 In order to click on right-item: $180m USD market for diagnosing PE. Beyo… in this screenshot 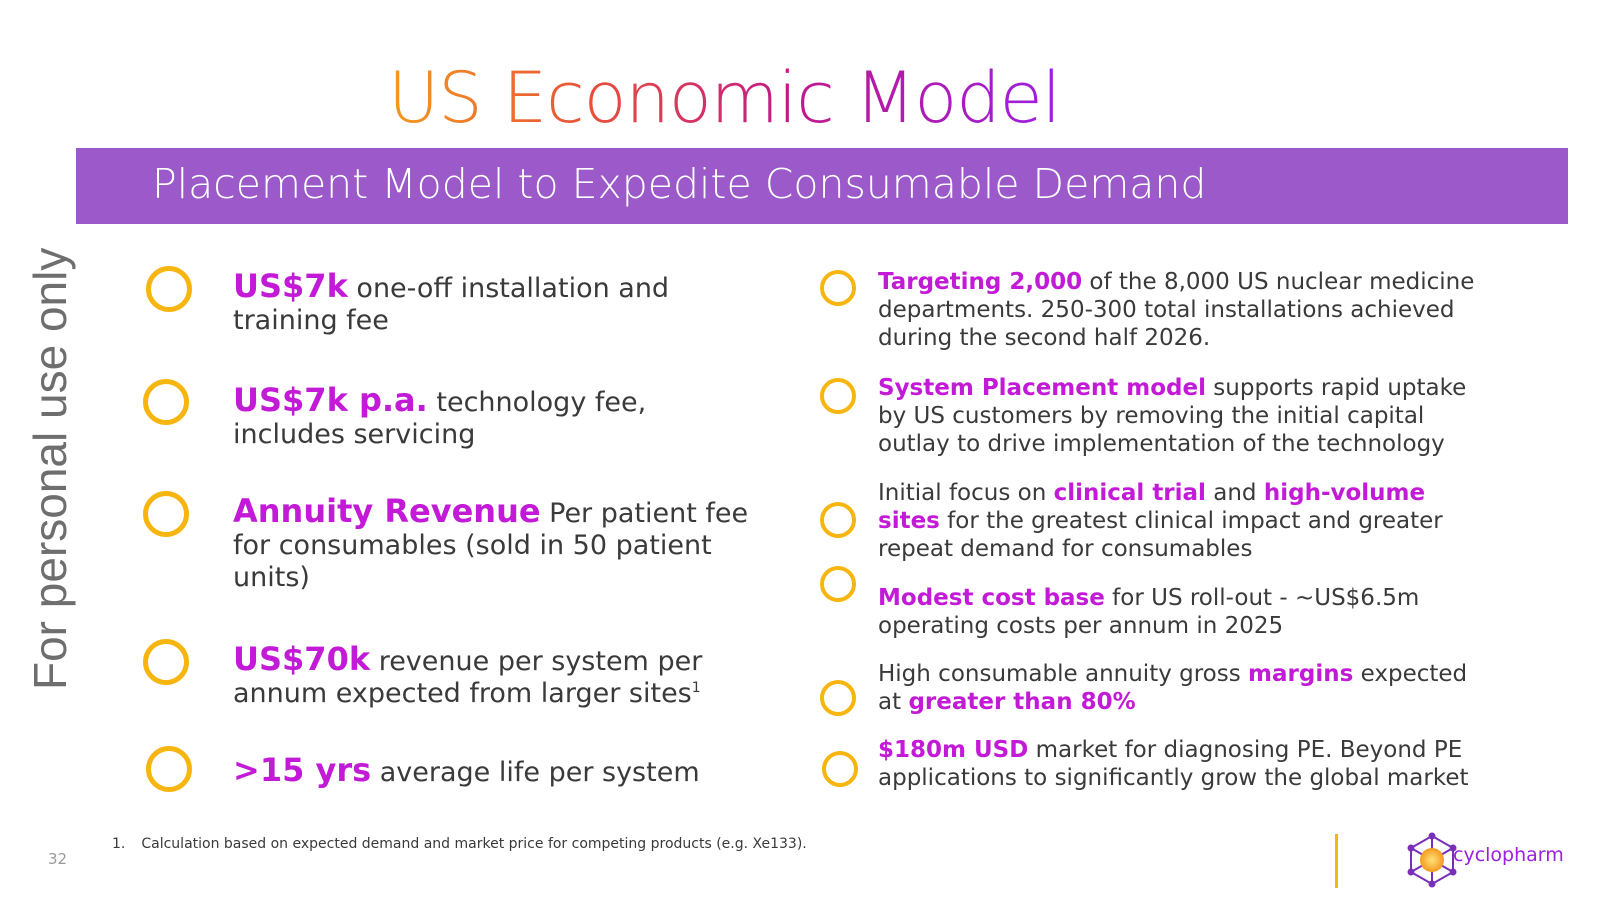, I will do `click(1178, 764)`.